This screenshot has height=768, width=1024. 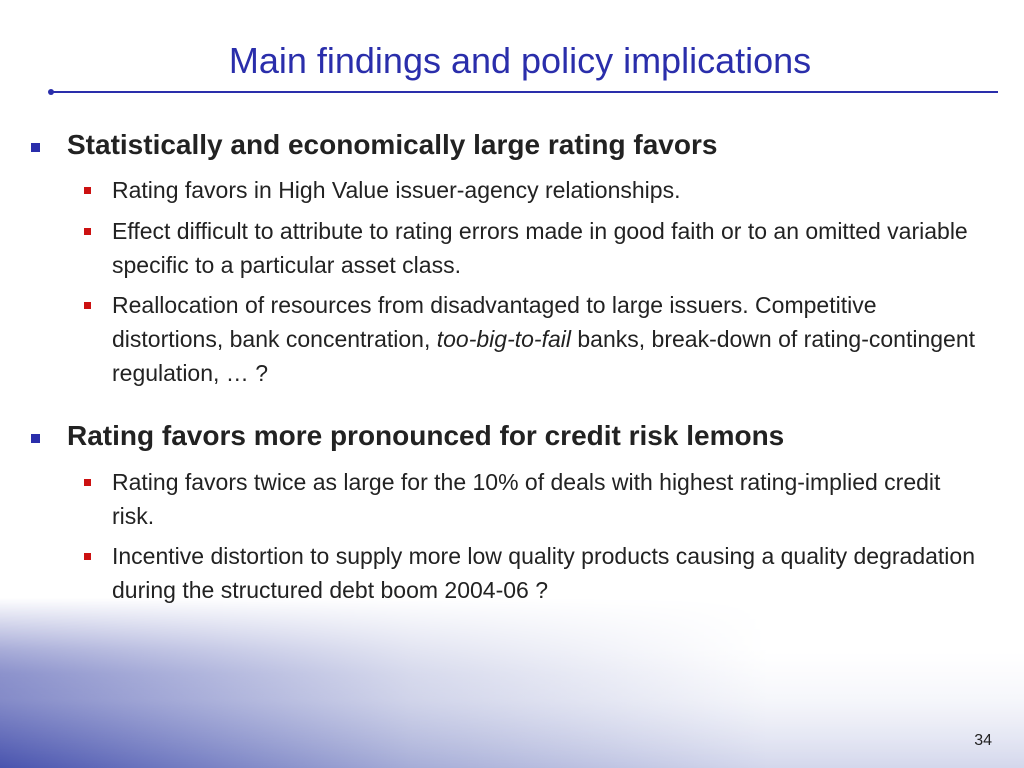 I want to click on section-2-point-2-bullet, so click(x=87, y=556).